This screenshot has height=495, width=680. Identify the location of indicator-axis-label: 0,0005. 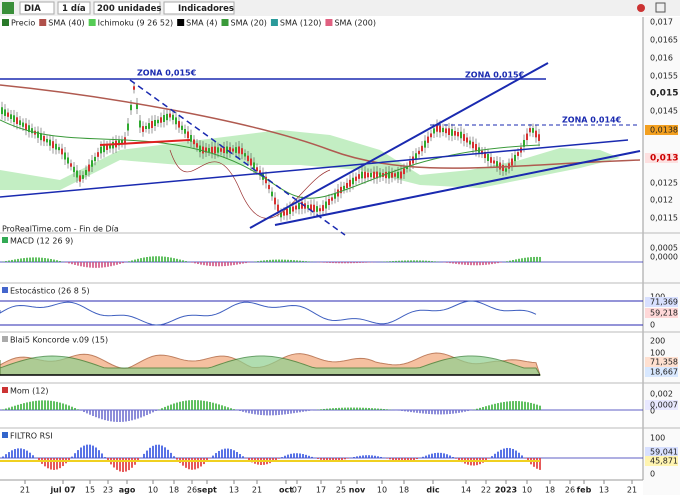
(664, 248).